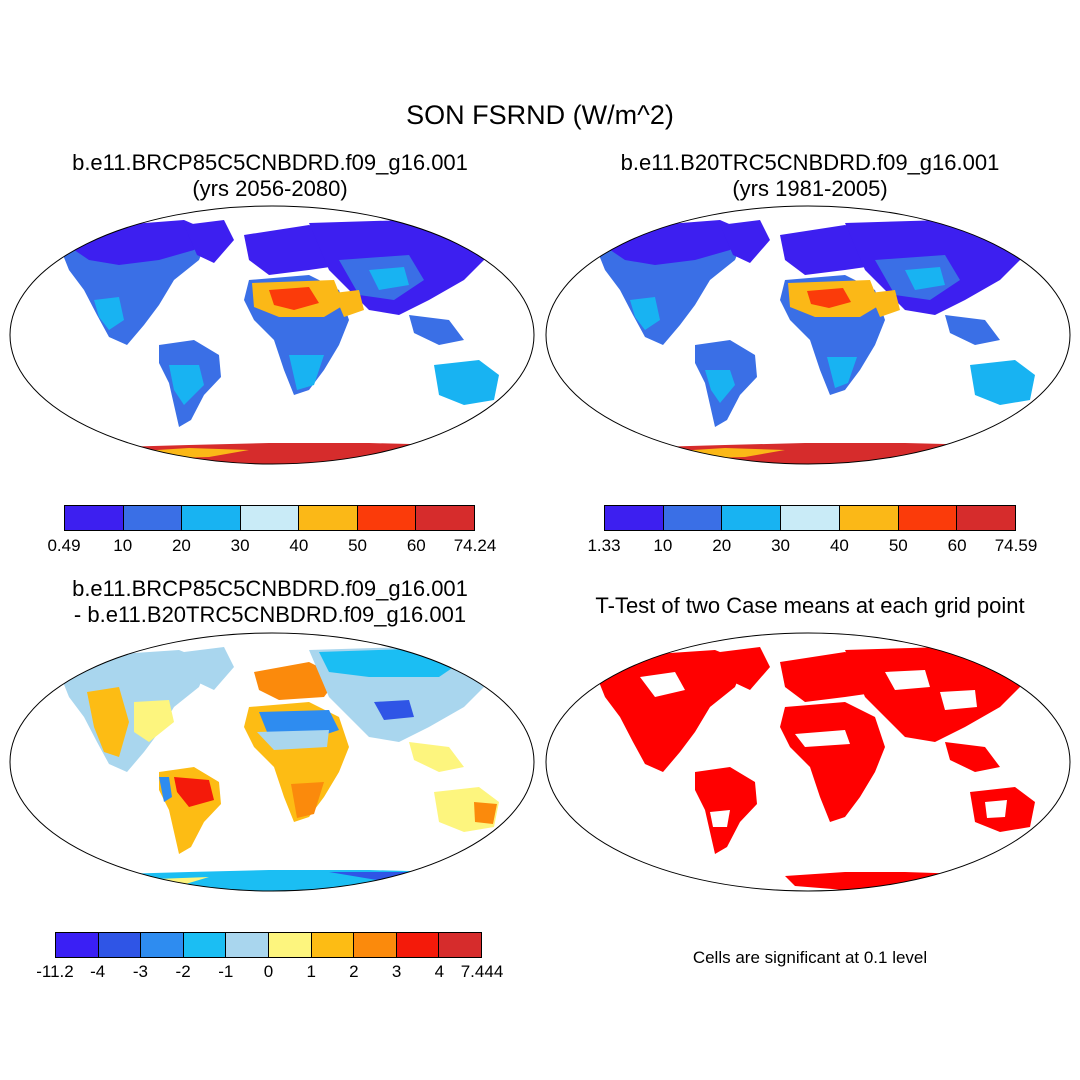  I want to click on landmass-asia-central, so click(394, 710).